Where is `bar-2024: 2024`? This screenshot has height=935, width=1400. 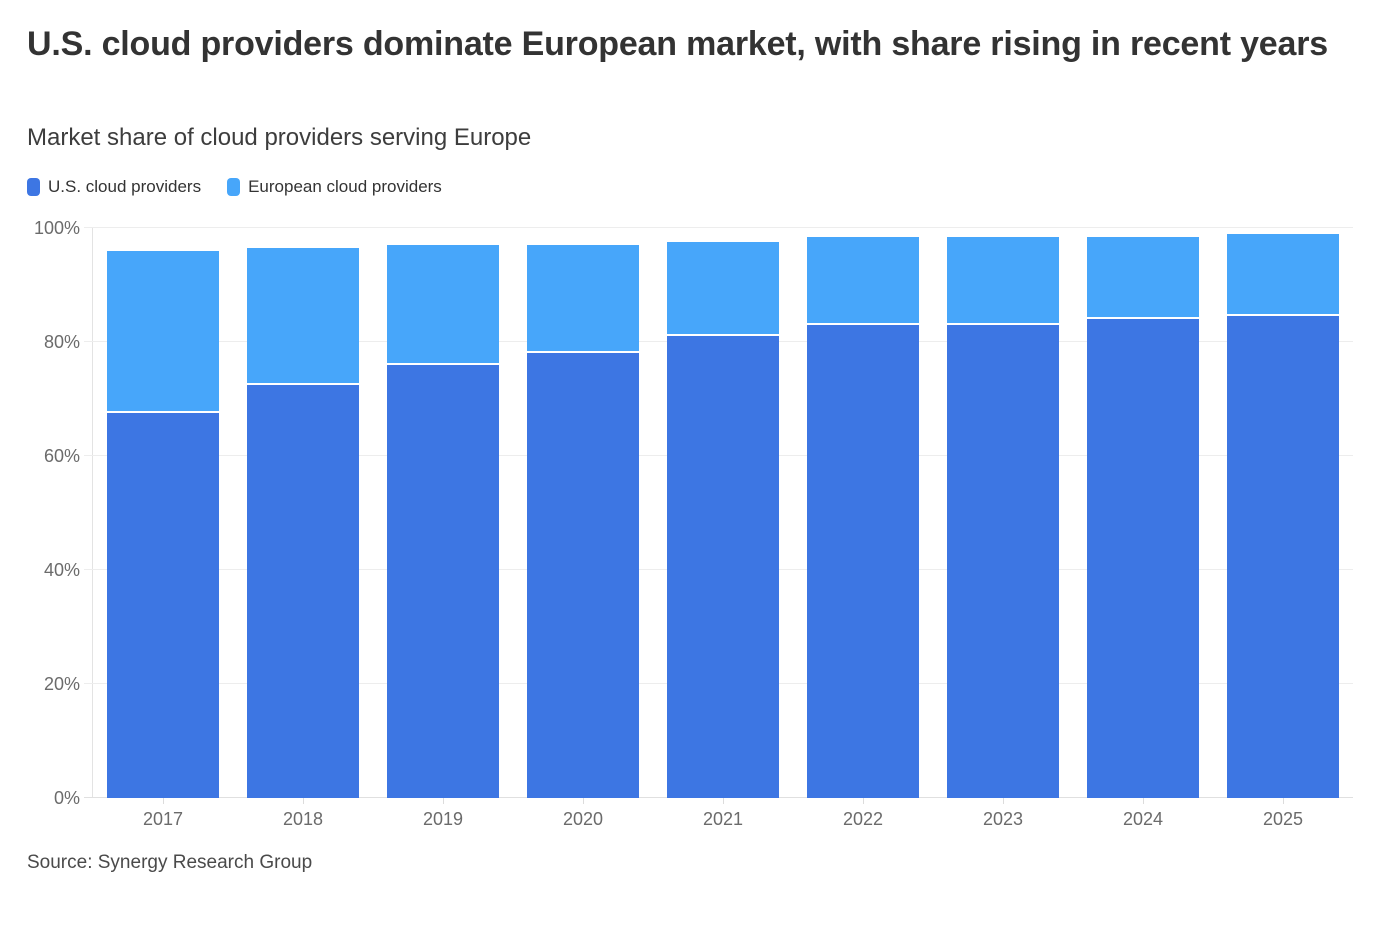 bar-2024: 2024 is located at coordinates (1143, 528).